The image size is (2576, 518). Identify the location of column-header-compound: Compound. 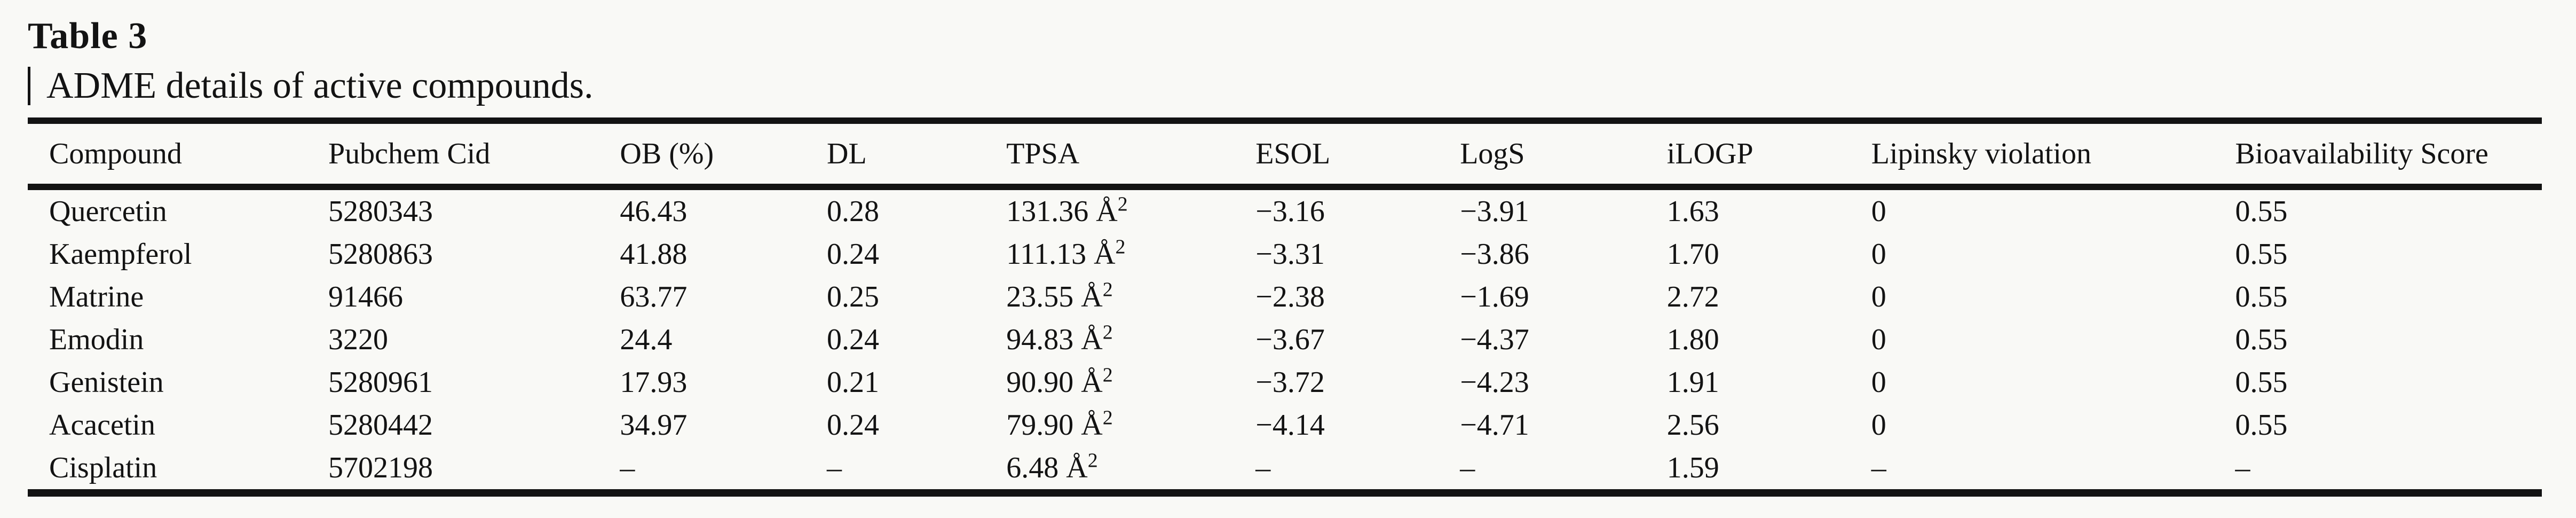
(115, 153).